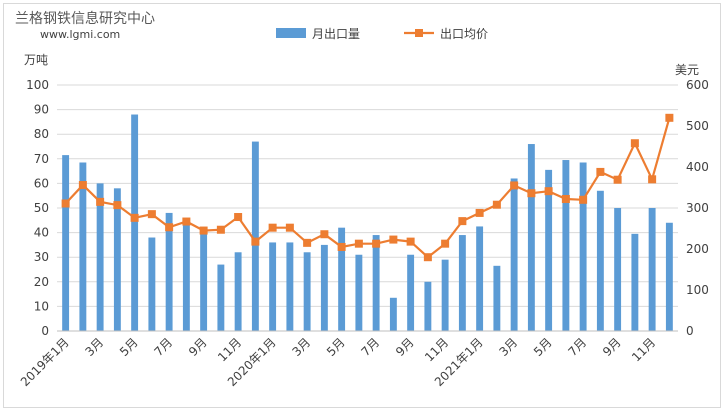 This screenshot has width=726, height=412. I want to click on y-right-tick-label: 200, so click(697, 249).